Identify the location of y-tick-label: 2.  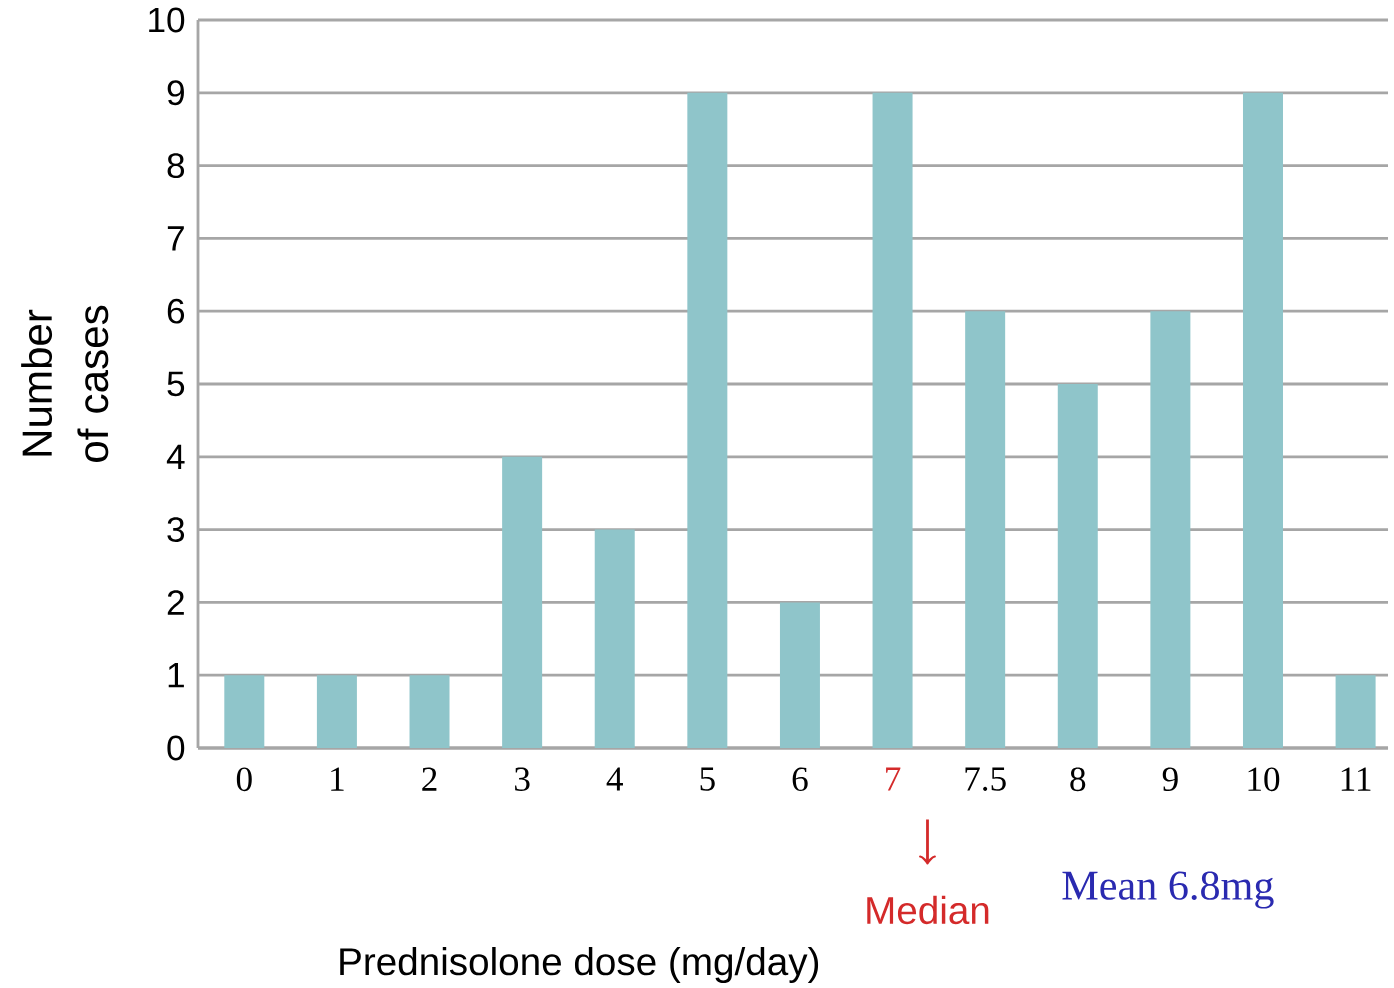
(175, 602).